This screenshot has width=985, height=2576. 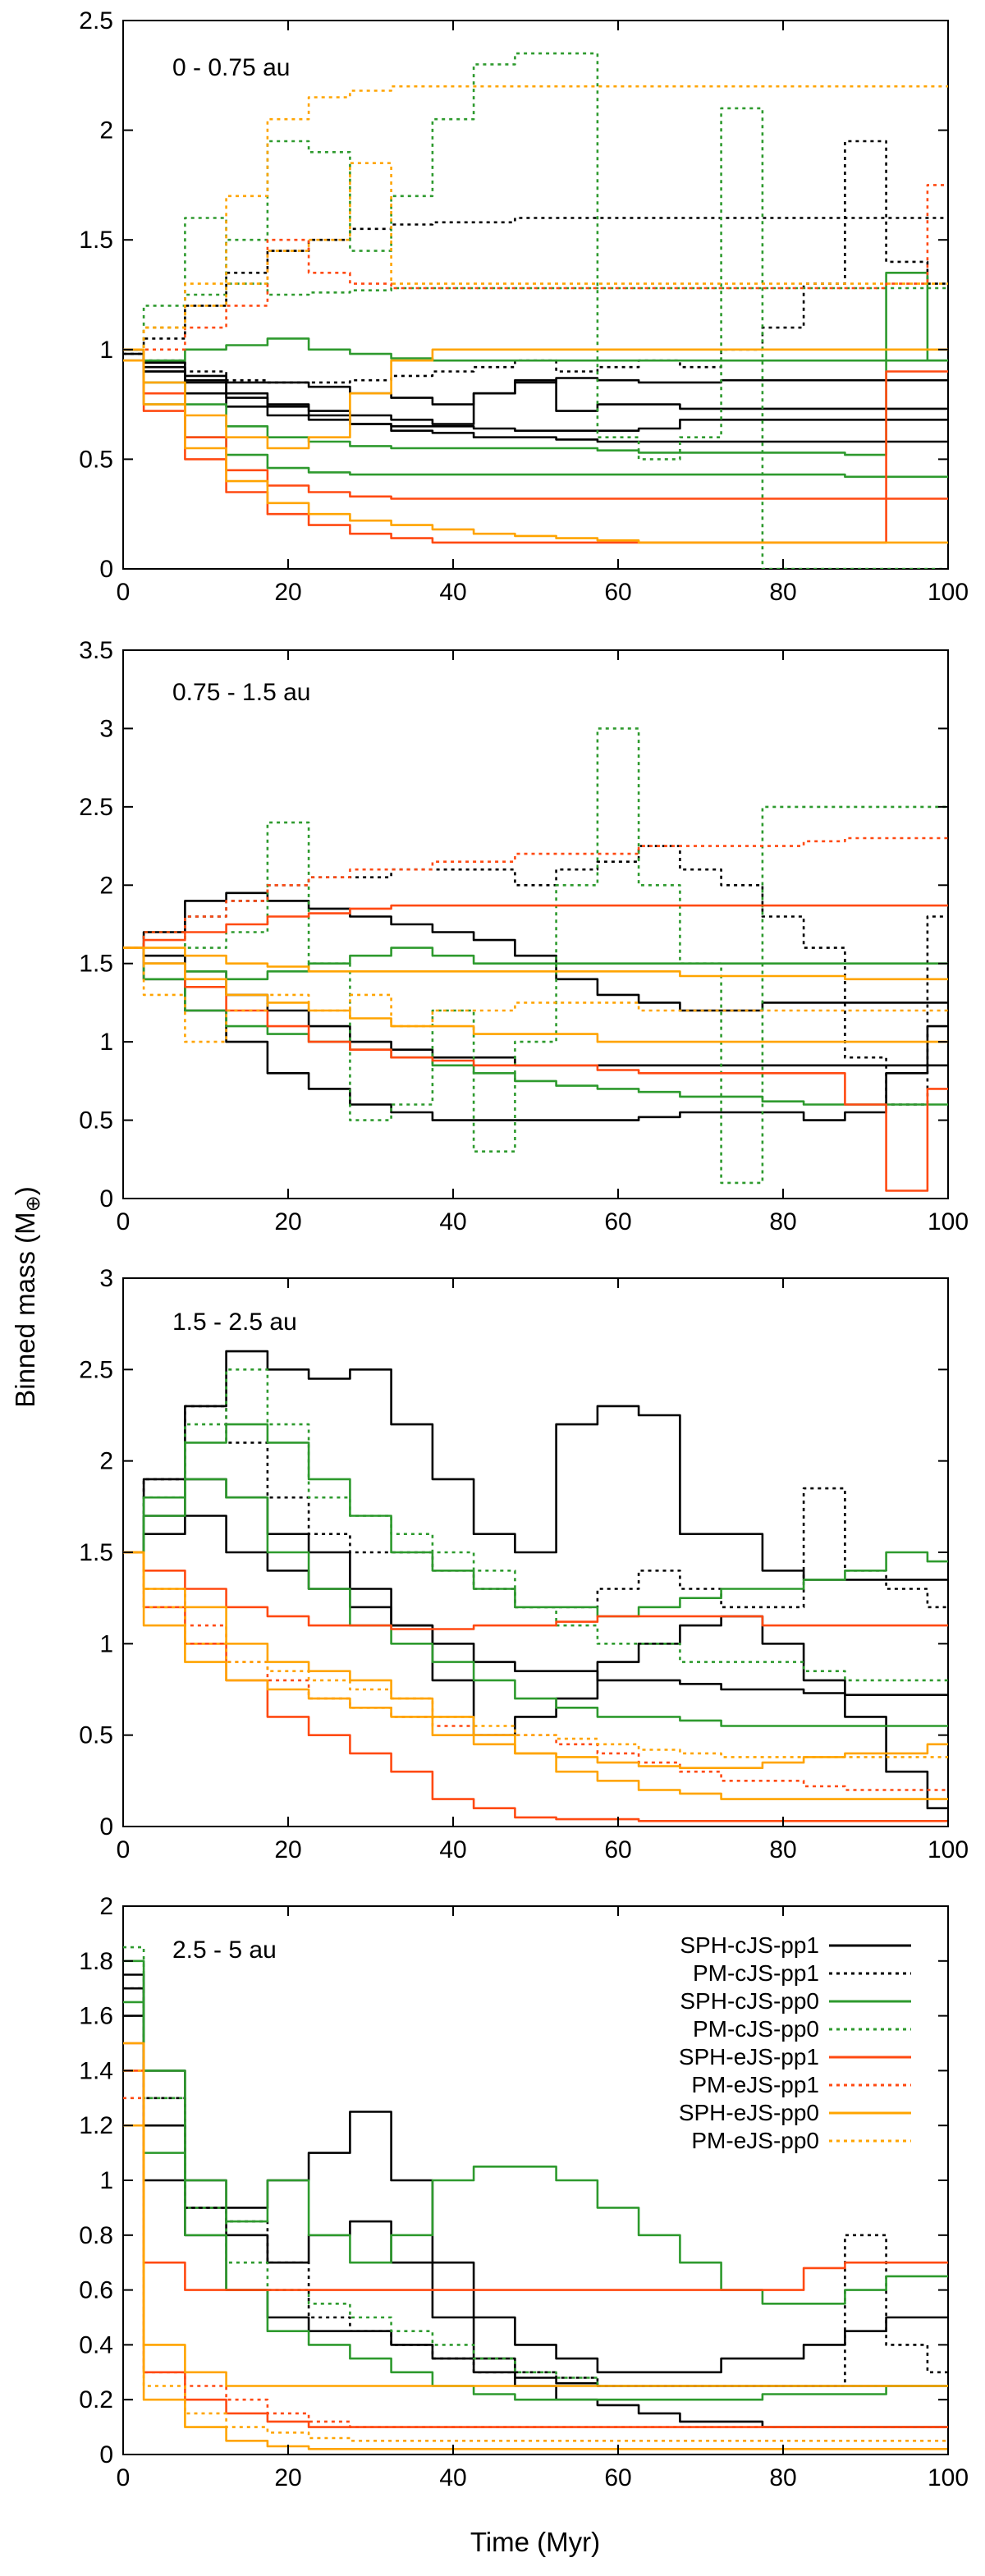 I want to click on y-tick-label: 1.2, so click(x=96, y=2125).